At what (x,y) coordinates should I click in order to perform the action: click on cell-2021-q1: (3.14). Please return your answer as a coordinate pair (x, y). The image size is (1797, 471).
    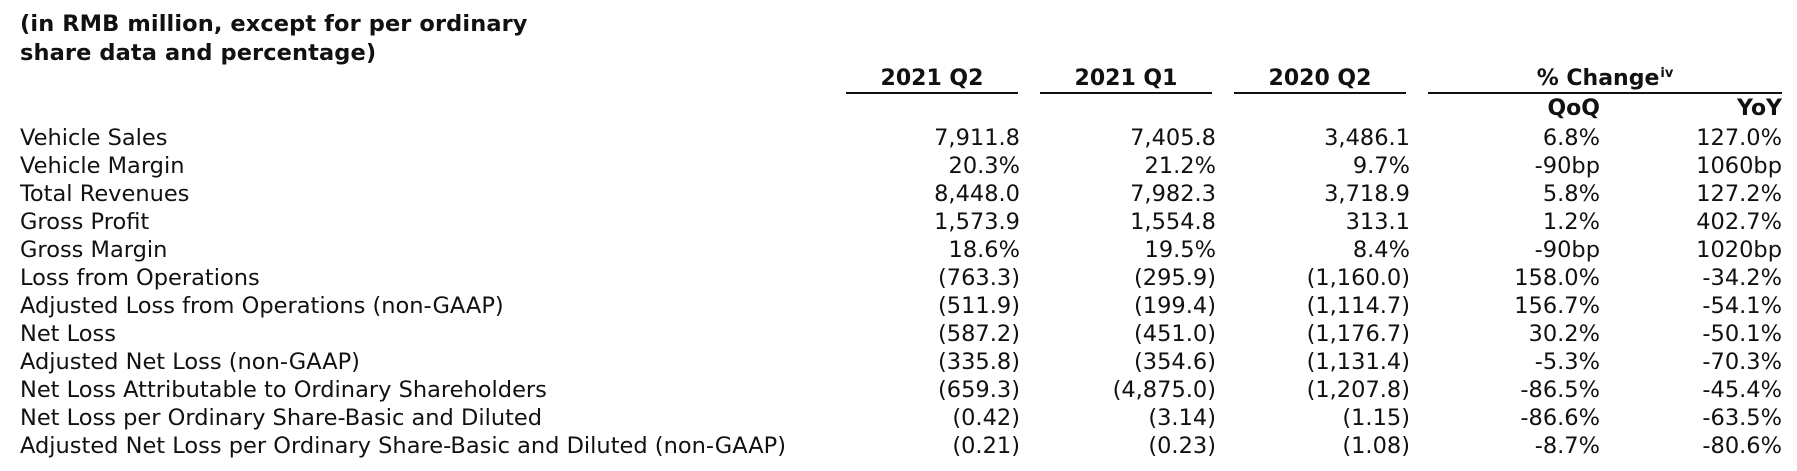
    Looking at the image, I should click on (1182, 418).